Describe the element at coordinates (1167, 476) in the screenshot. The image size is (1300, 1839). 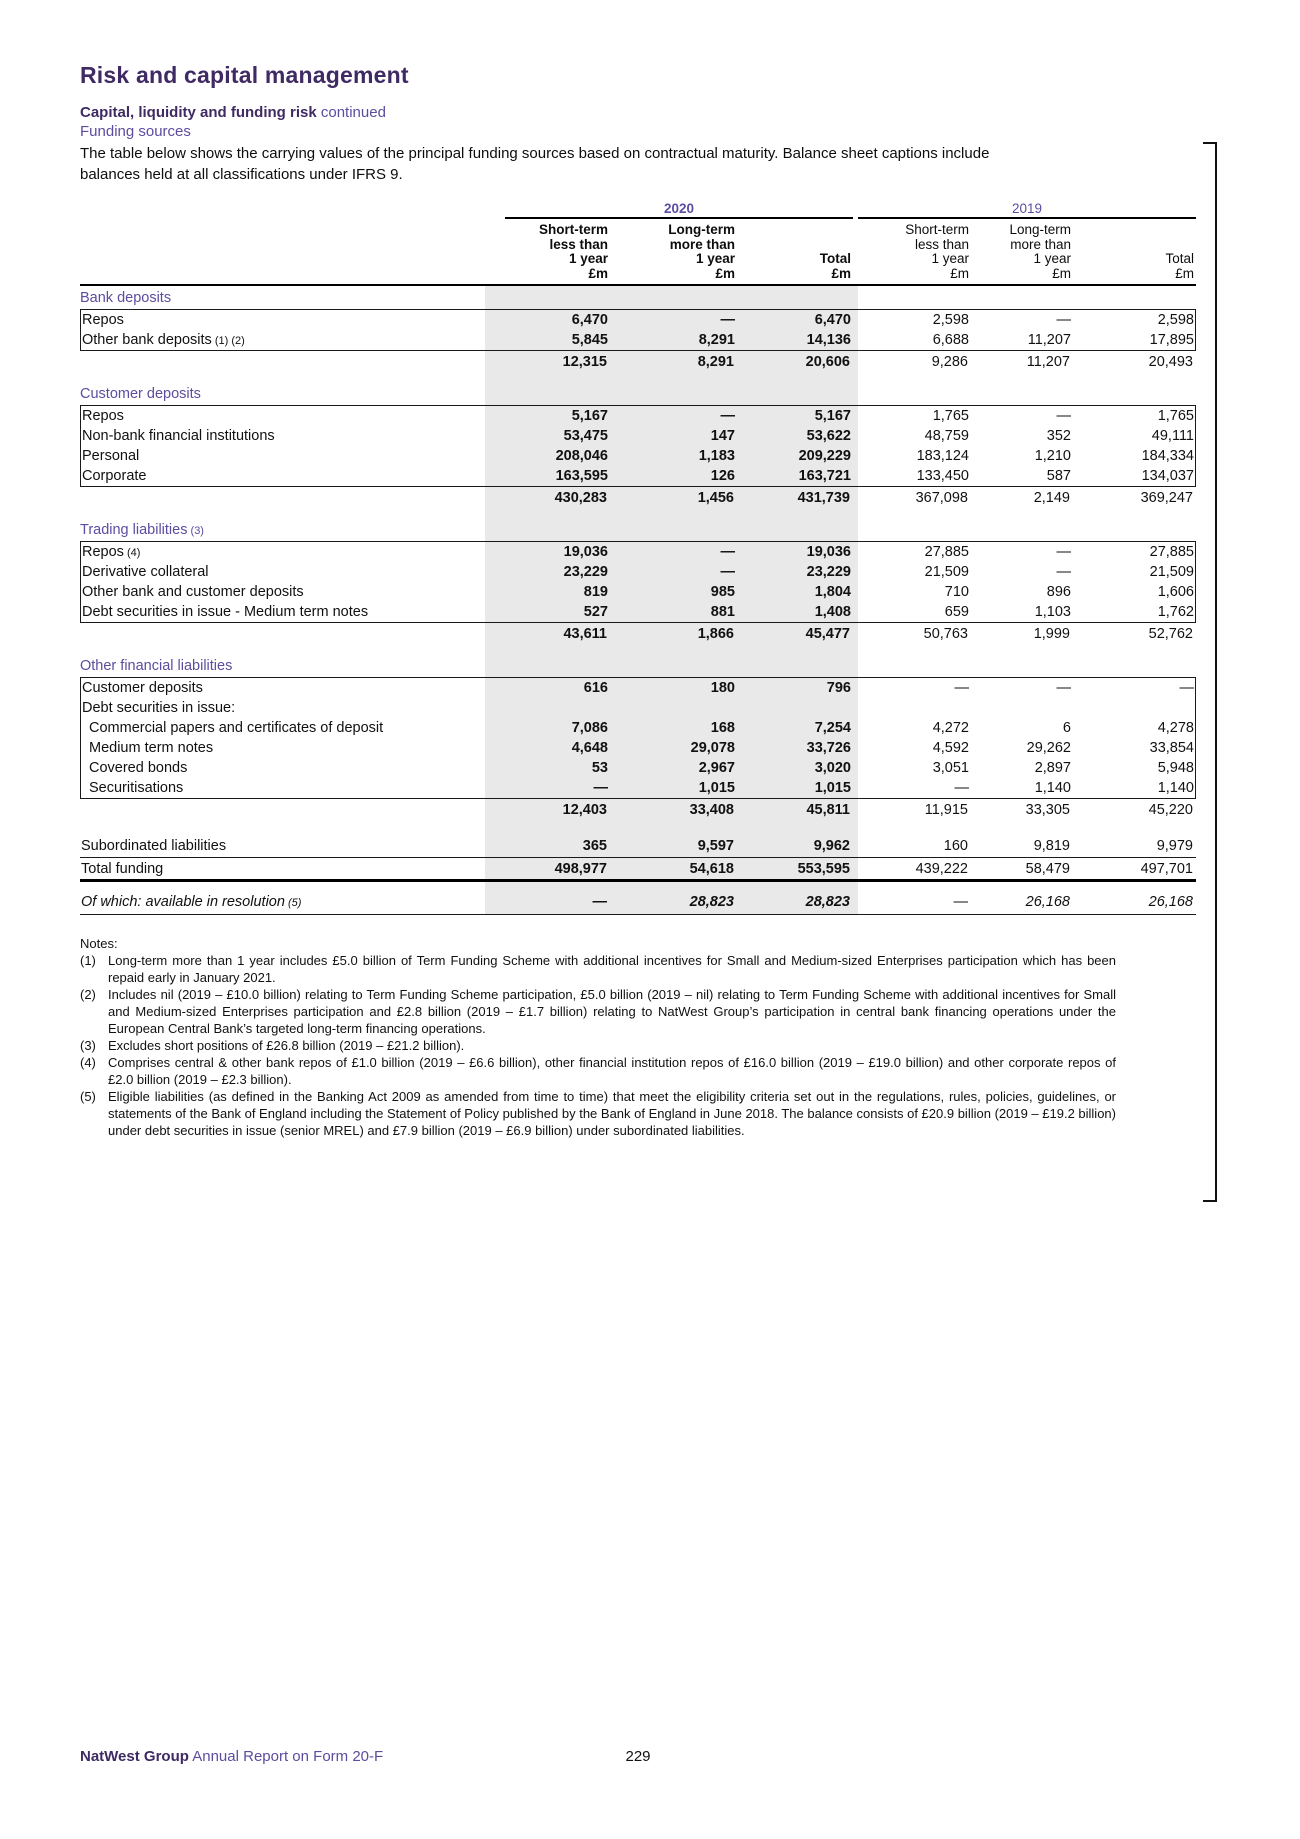
I see `cell-value: 134,037` at that location.